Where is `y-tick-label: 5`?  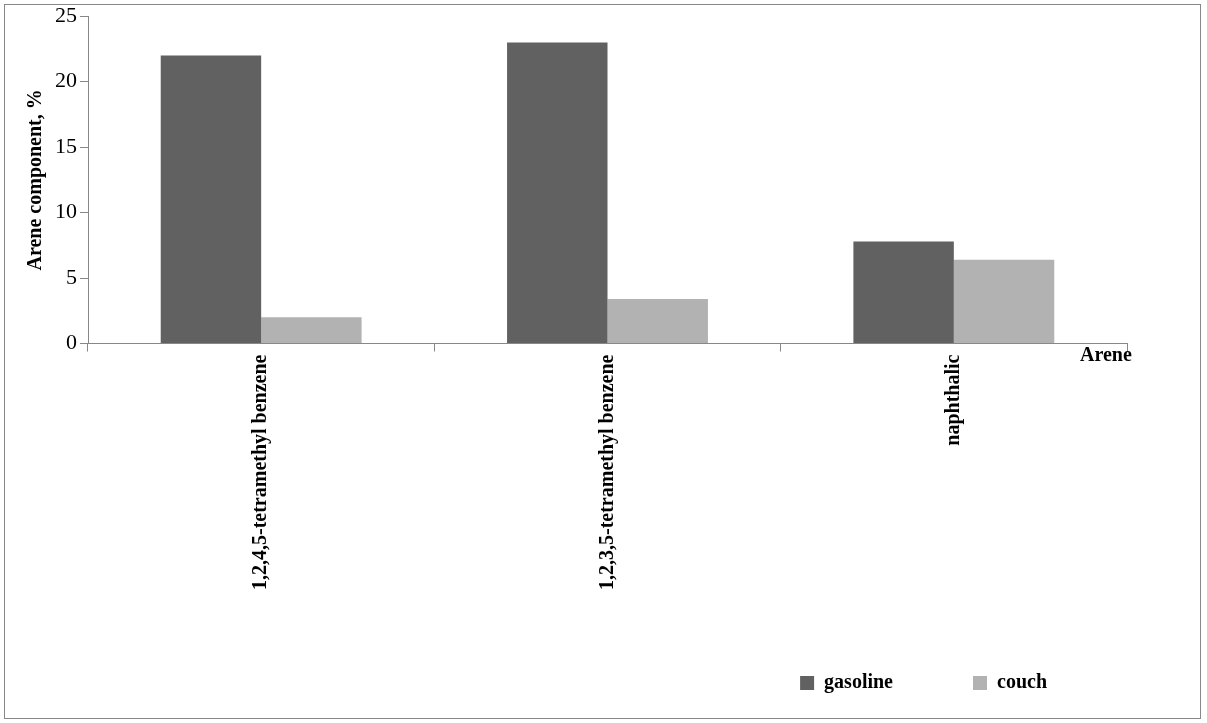
y-tick-label: 5 is located at coordinates (71, 276).